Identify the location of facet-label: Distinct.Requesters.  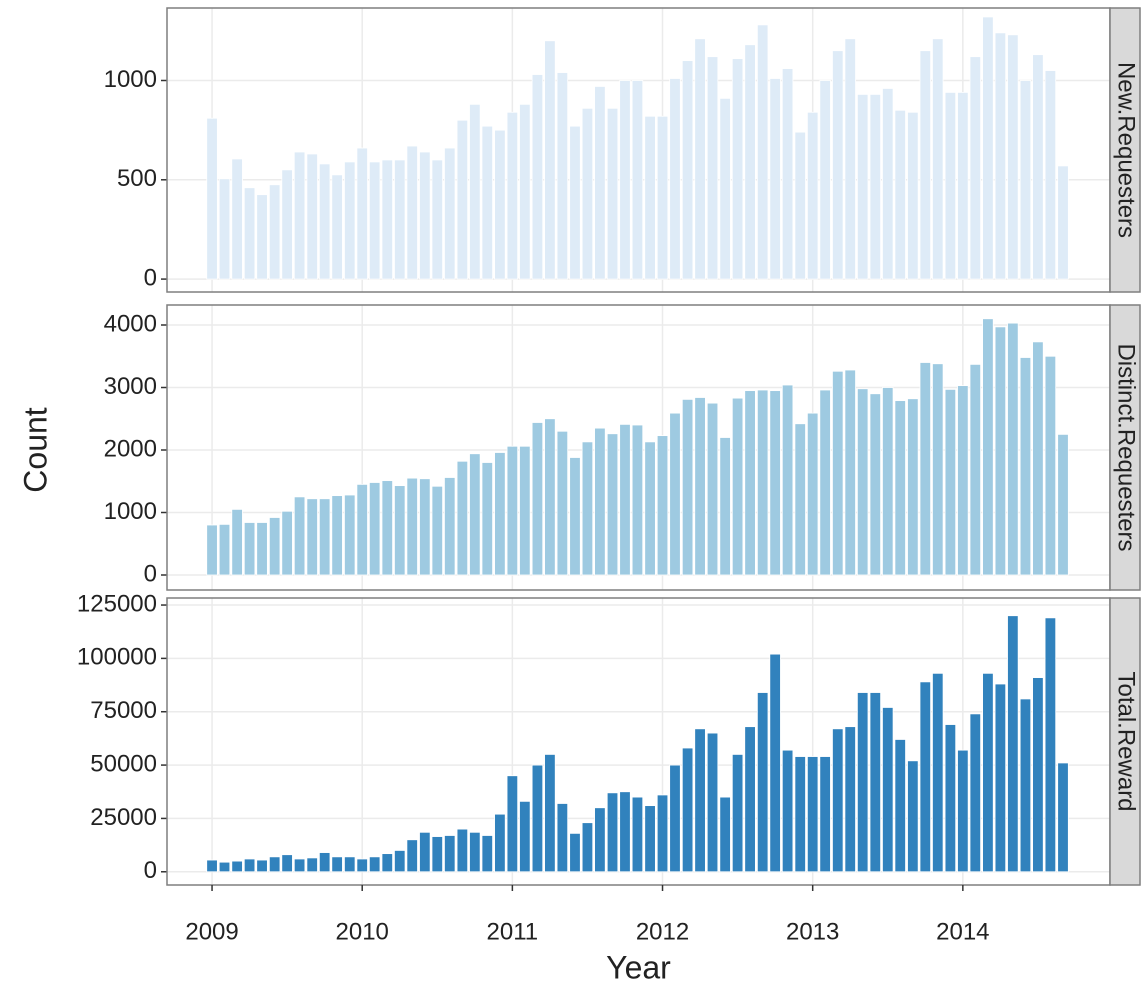
(1126, 447).